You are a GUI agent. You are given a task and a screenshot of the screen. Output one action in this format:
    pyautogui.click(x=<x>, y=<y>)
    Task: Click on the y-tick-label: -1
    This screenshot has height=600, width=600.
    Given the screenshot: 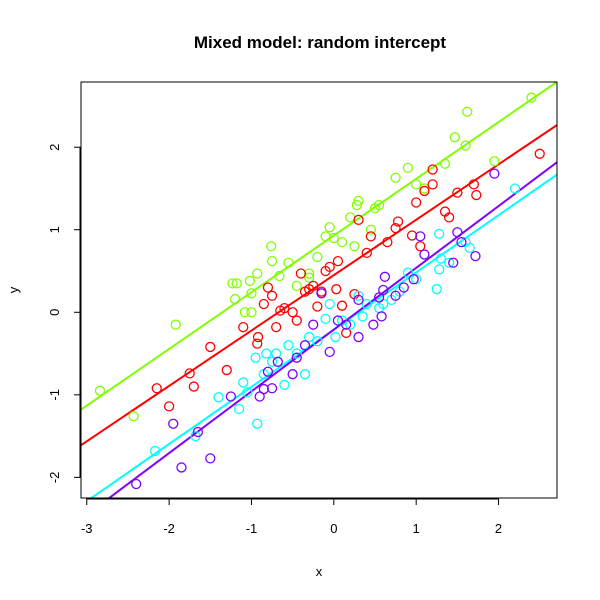 What is the action you would take?
    pyautogui.click(x=54, y=395)
    